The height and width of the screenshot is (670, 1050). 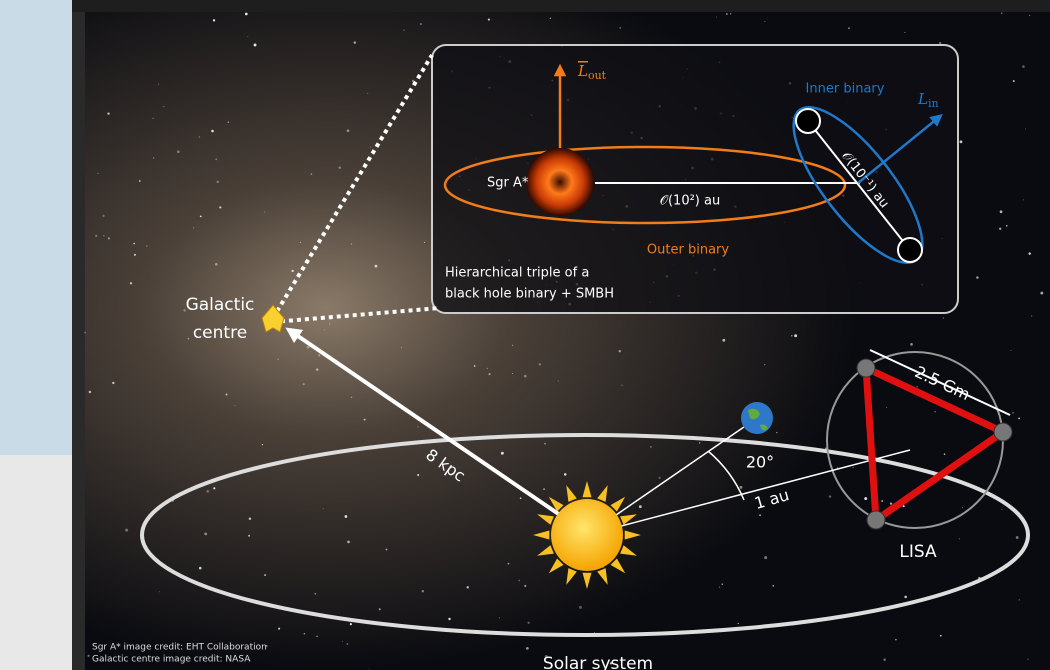 I want to click on inner-separation, so click(x=859, y=185).